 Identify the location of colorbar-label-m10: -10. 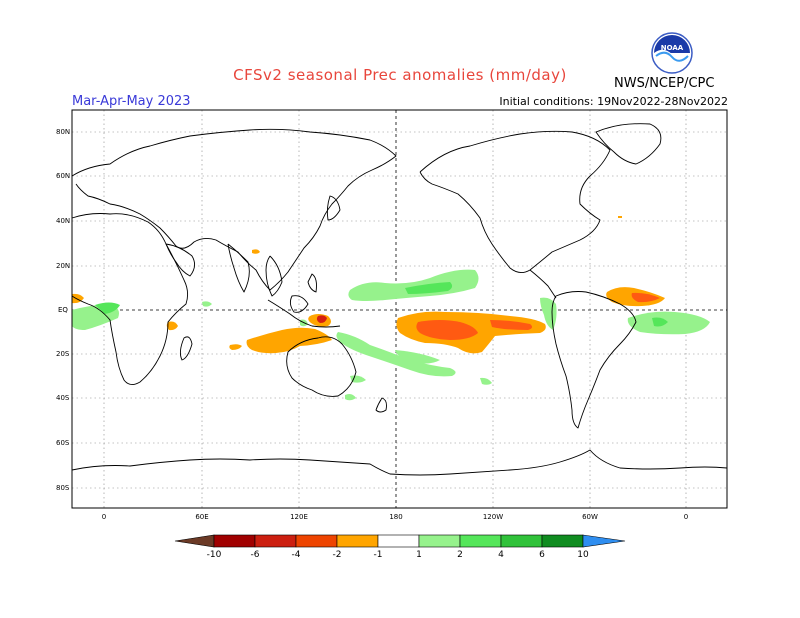
(214, 555).